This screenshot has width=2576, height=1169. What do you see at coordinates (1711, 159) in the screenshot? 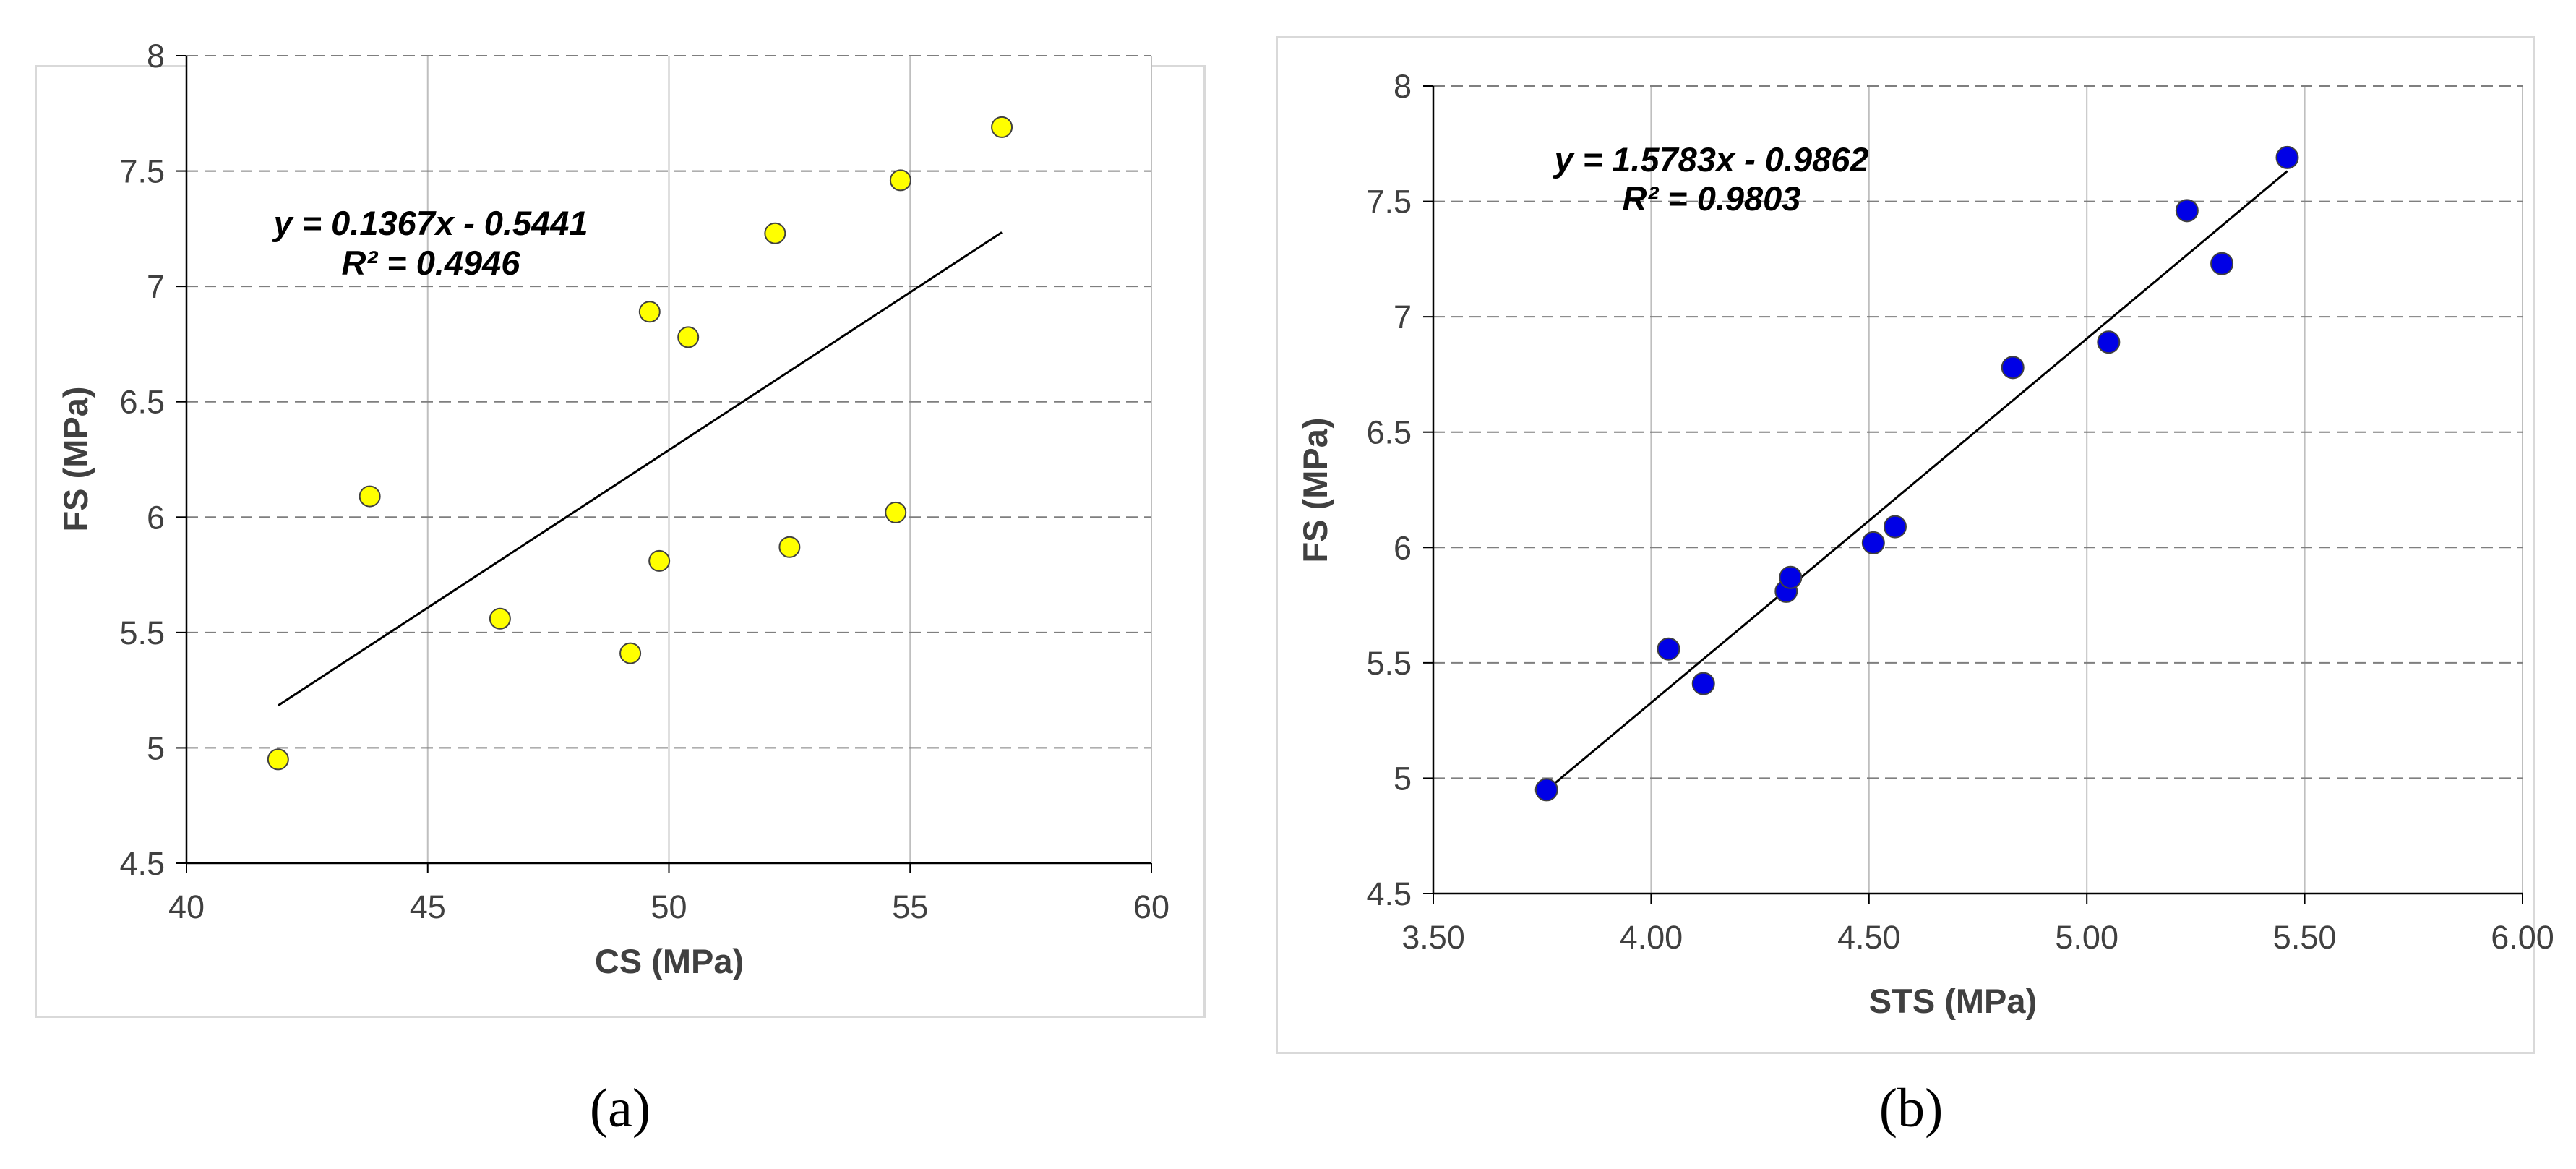
I see `trendline-equation: y = 1.5783x - 0.9862` at bounding box center [1711, 159].